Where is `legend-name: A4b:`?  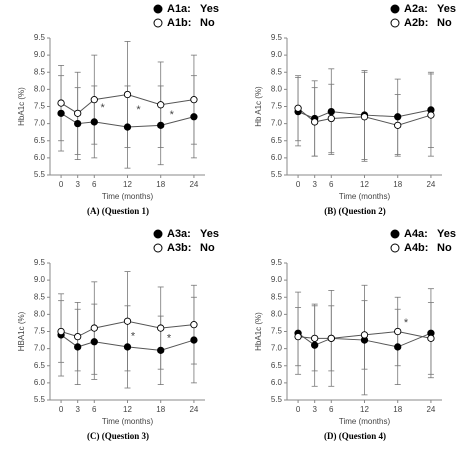 legend-name: A4b: is located at coordinates (416, 248).